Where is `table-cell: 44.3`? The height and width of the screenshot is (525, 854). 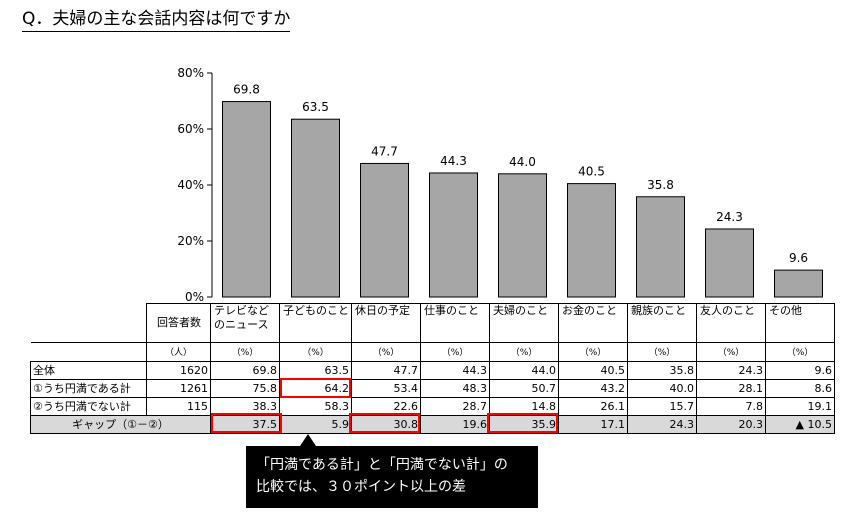
table-cell: 44.3 is located at coordinates (455, 370).